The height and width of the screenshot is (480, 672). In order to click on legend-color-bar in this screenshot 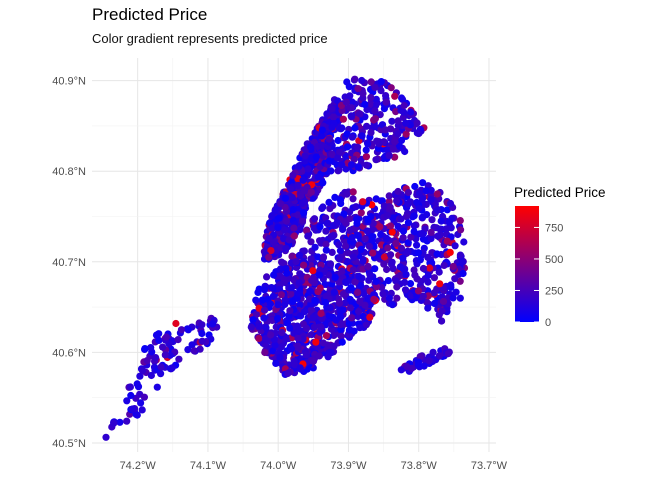, I will do `click(527, 264)`.